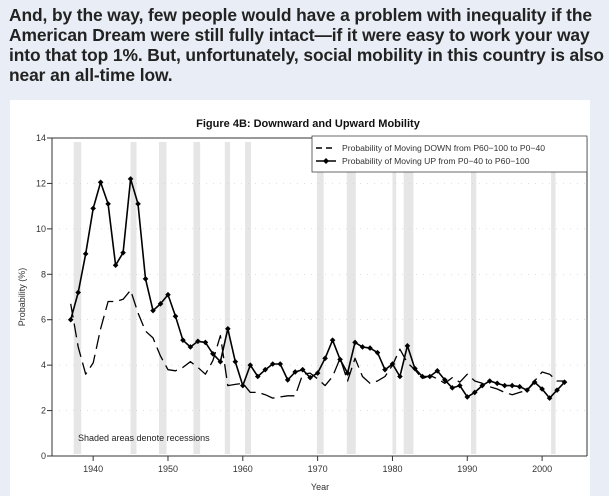  Describe the element at coordinates (44, 297) in the screenshot. I see `y-axis-ticks: 0 2 4 6 8 10 12 14` at that location.